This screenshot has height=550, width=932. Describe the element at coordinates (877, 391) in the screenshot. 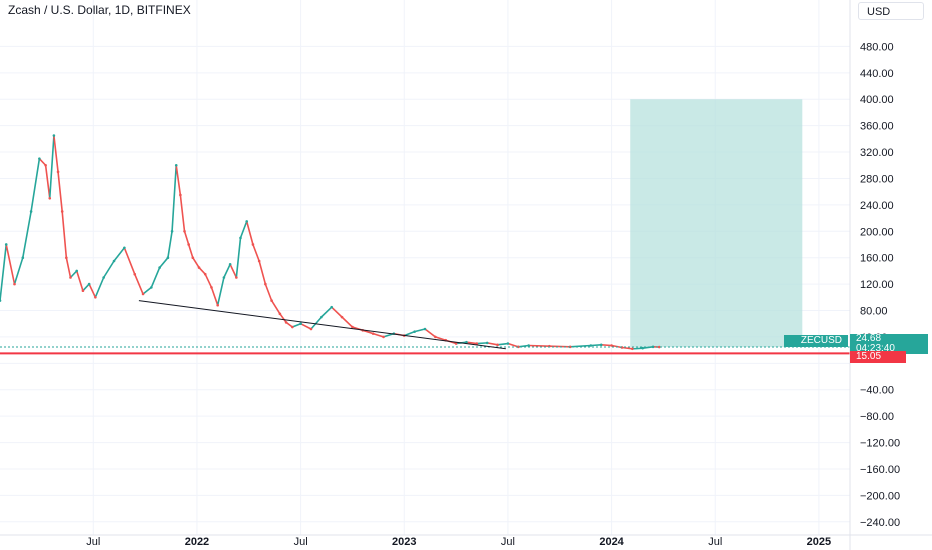

I see `price-tick-label: −40.00` at that location.